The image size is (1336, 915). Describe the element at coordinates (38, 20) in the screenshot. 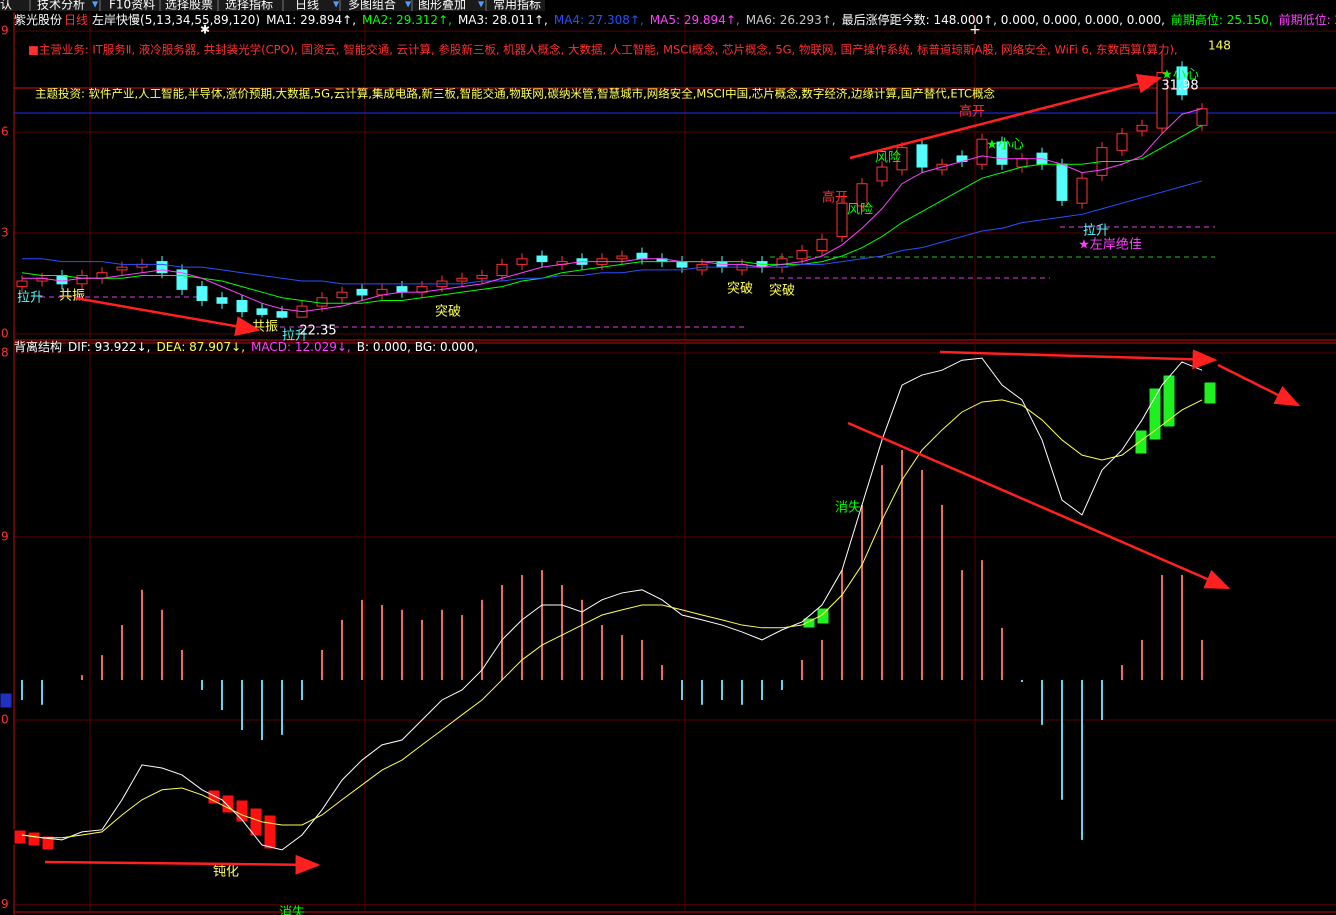

I see `stock-name: 紫光股份` at that location.